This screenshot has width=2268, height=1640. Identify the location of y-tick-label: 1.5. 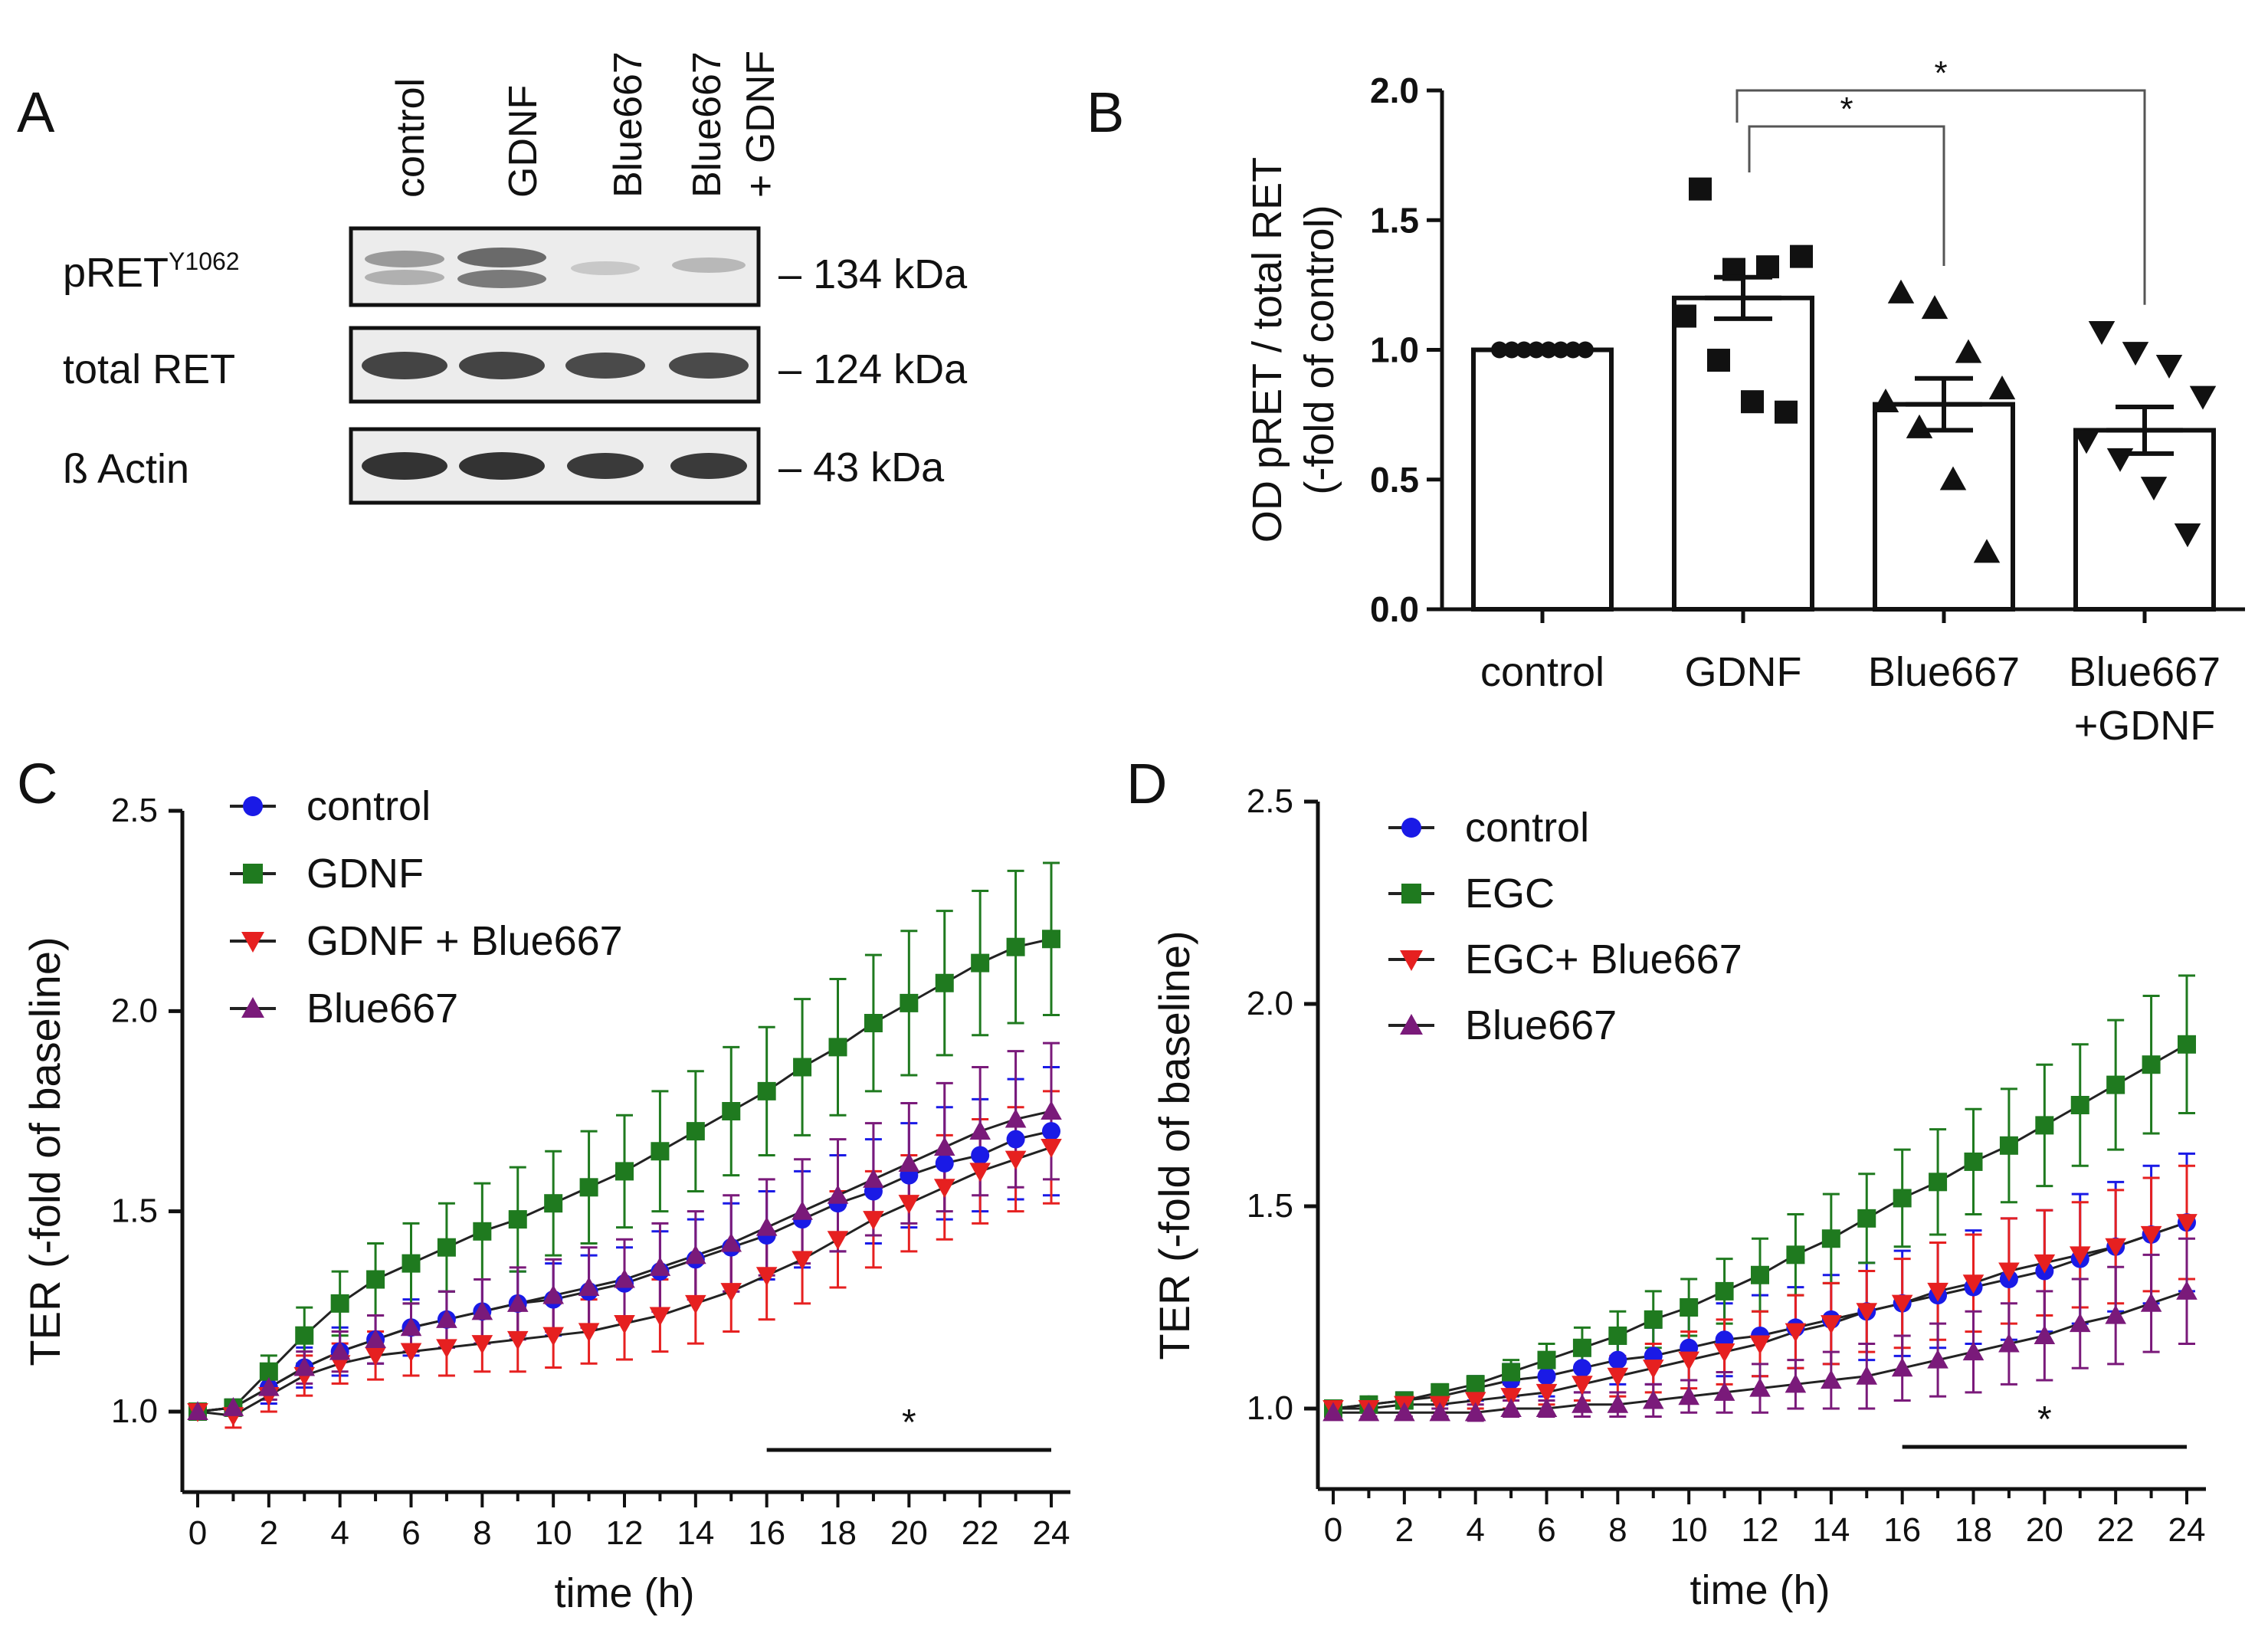
(1394, 220).